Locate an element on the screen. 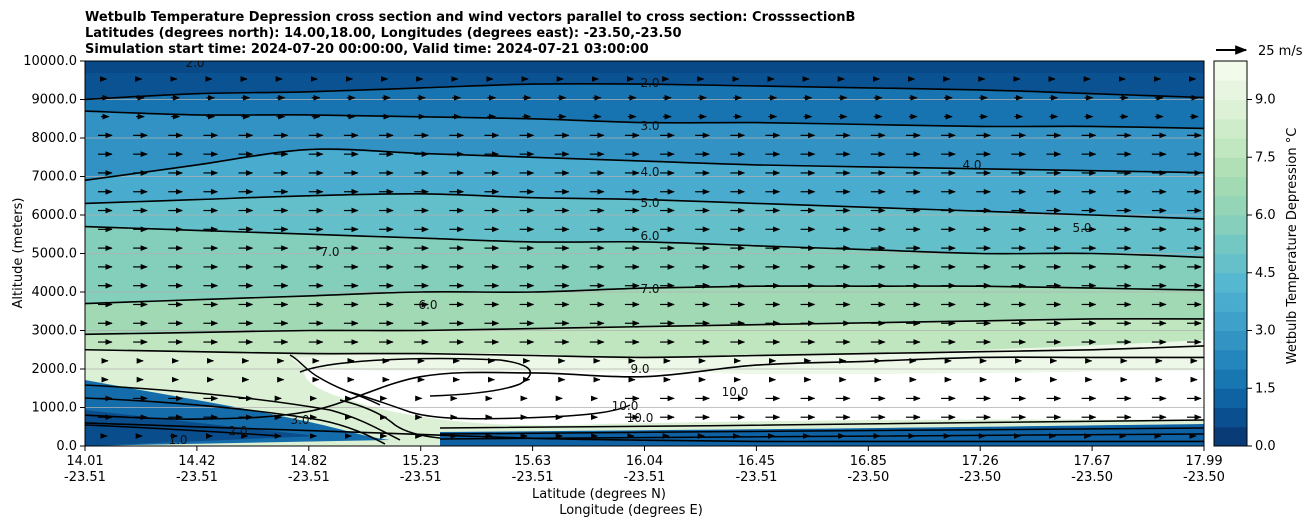 The image size is (1312, 526). colorbar-frame is located at coordinates (1230, 253).